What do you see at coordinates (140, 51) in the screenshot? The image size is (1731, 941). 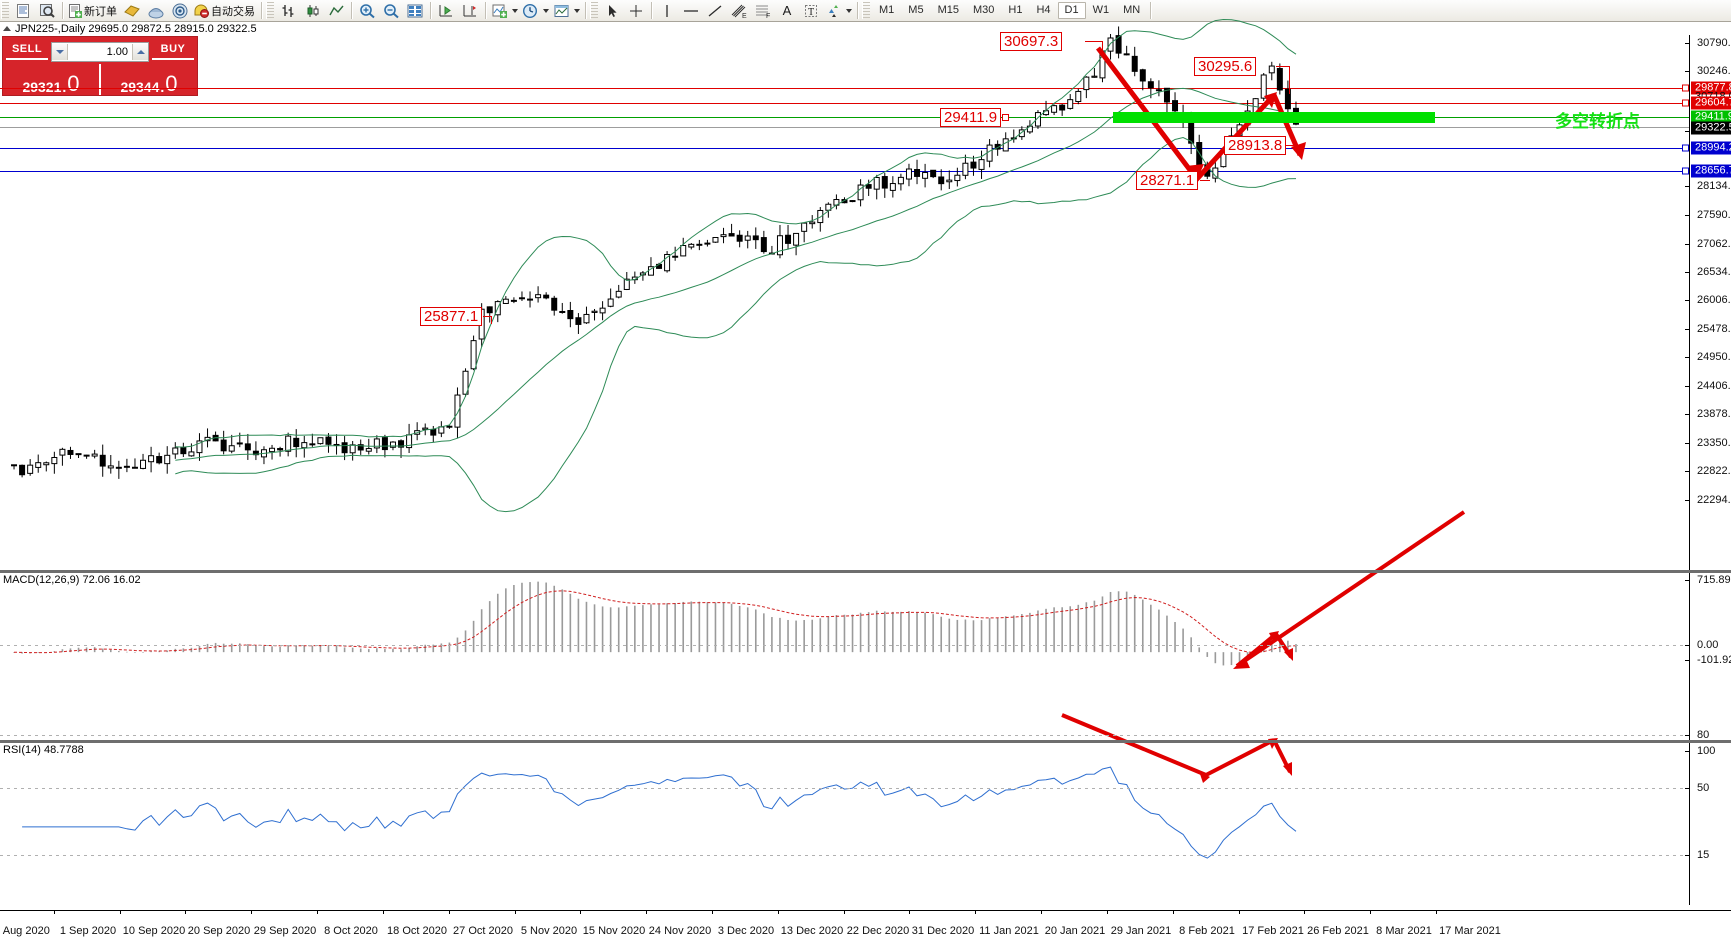 I see `volume-increment-button` at bounding box center [140, 51].